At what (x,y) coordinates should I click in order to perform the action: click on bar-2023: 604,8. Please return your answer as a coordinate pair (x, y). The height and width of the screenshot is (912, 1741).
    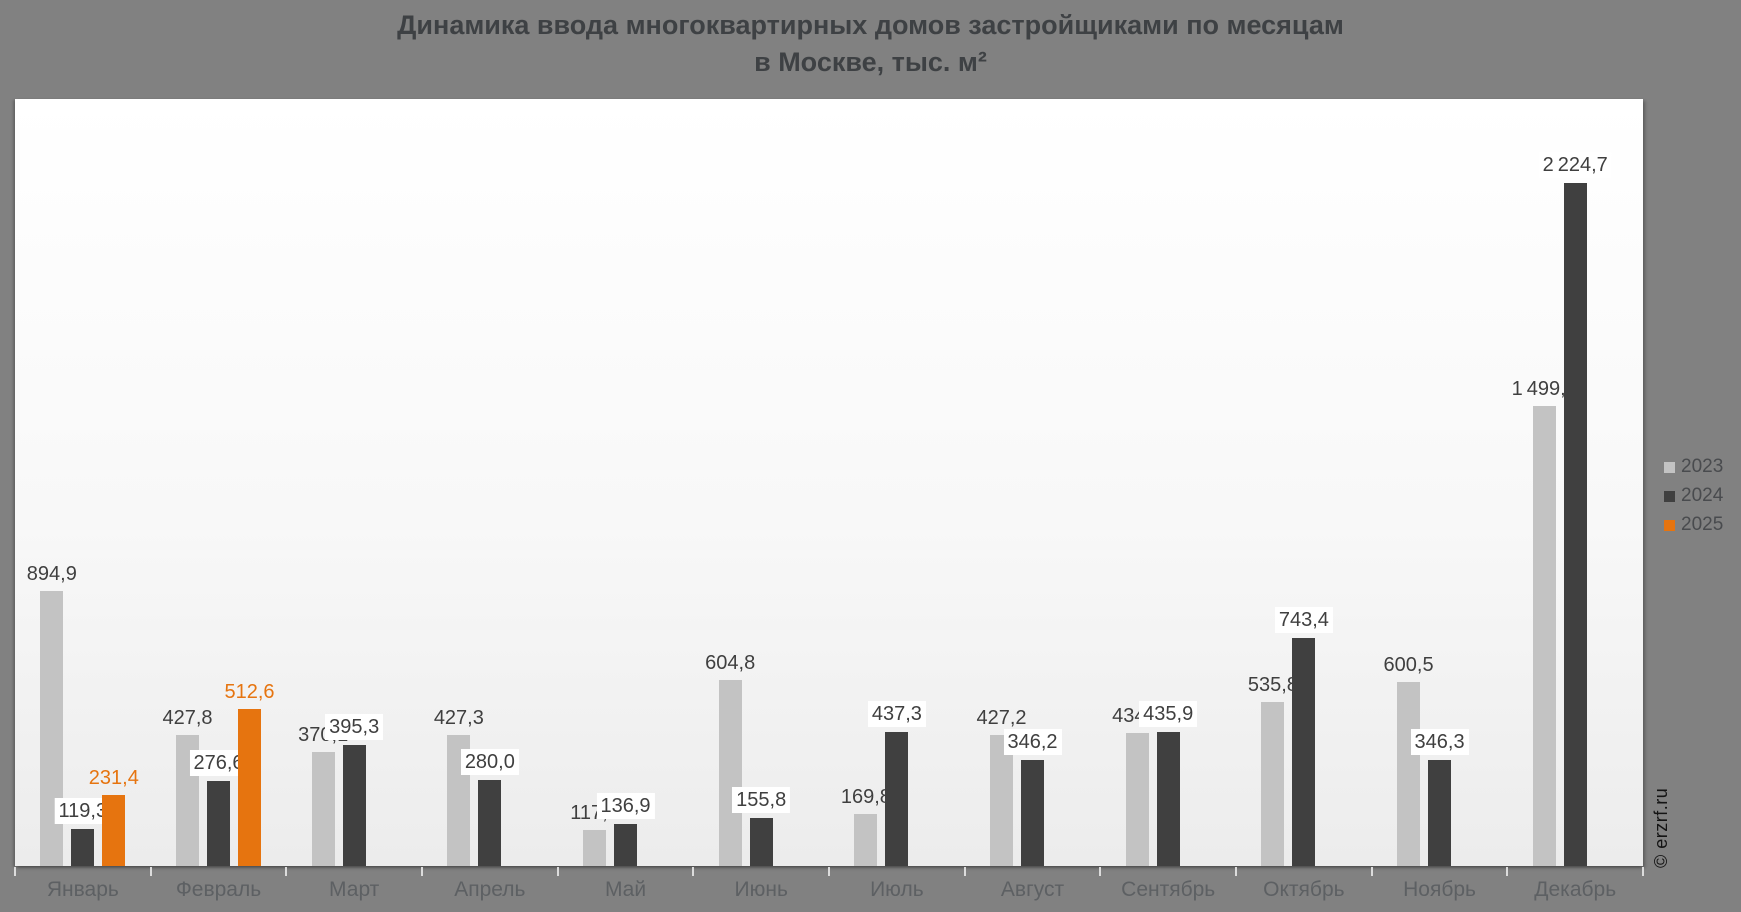
    Looking at the image, I should click on (730, 759).